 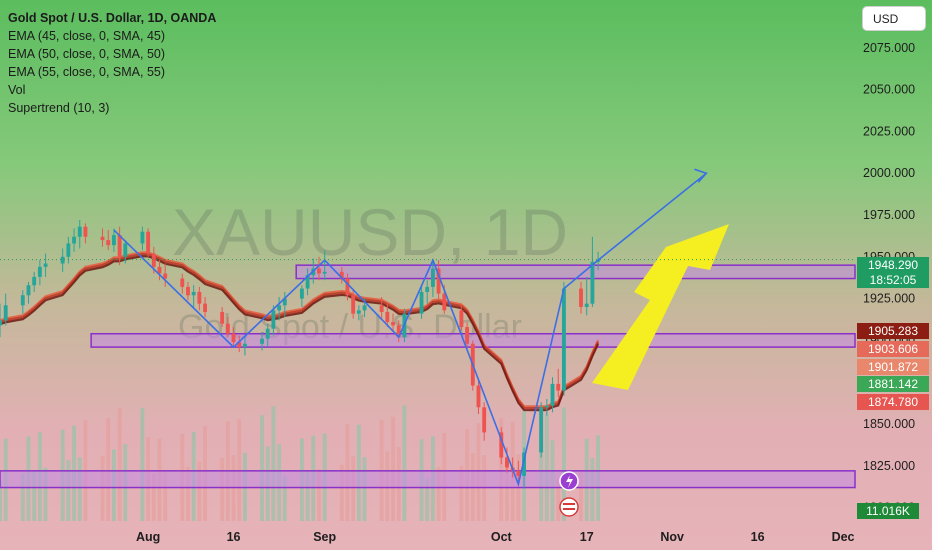 I want to click on price-badge: 1881.142, so click(x=893, y=384).